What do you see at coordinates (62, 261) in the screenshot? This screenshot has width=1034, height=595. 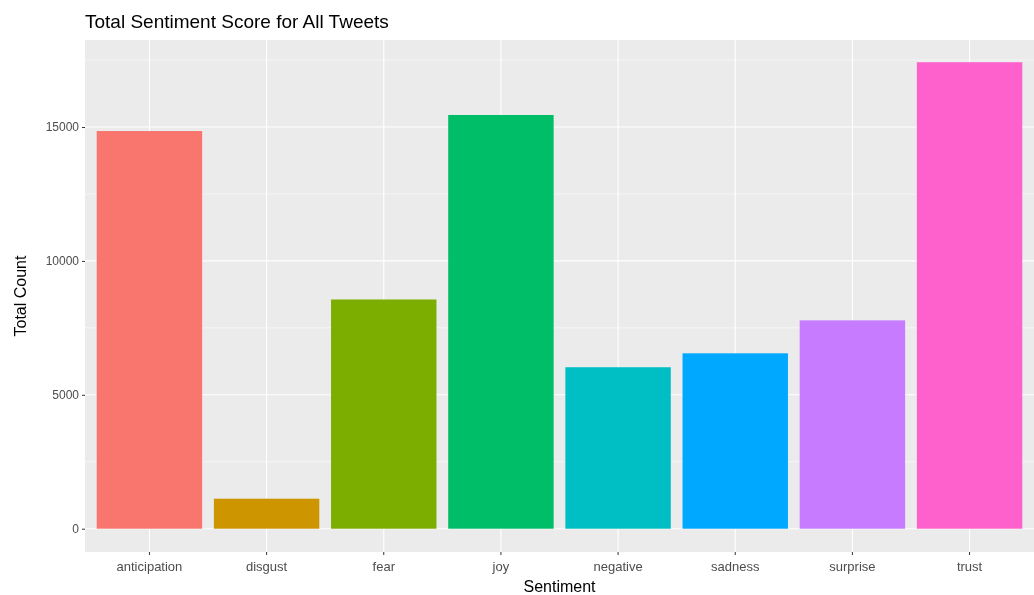 I see `y-tick-label: 10000` at bounding box center [62, 261].